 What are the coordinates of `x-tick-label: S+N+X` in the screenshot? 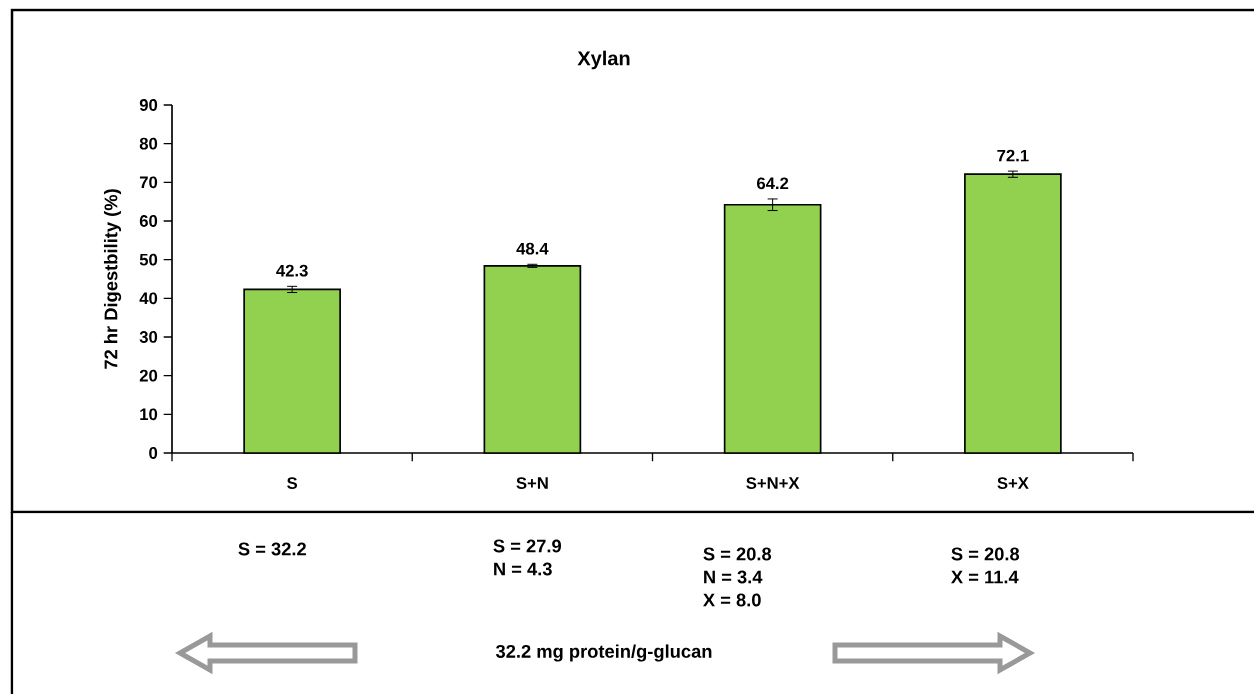 It's located at (773, 483).